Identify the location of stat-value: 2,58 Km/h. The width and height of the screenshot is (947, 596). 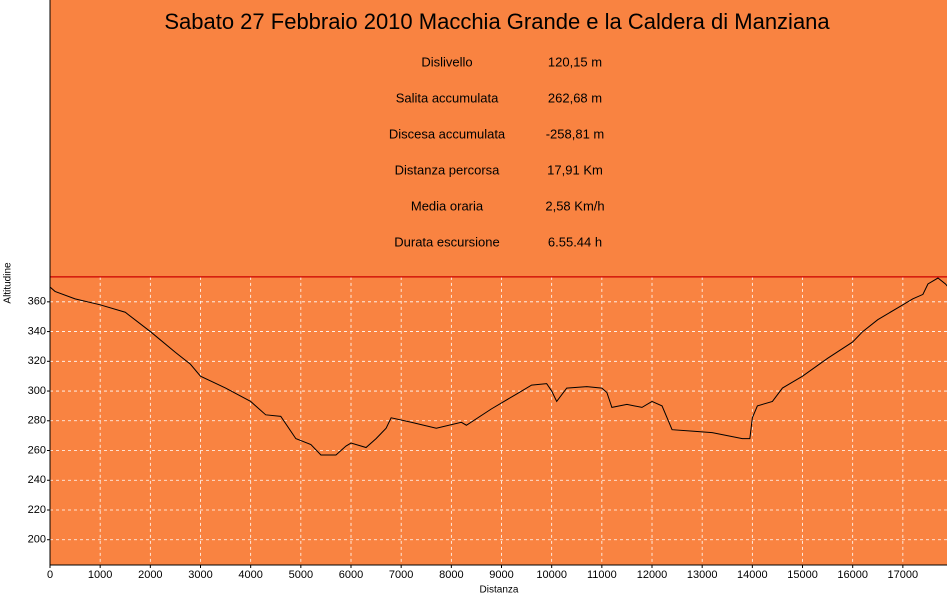
(574, 205).